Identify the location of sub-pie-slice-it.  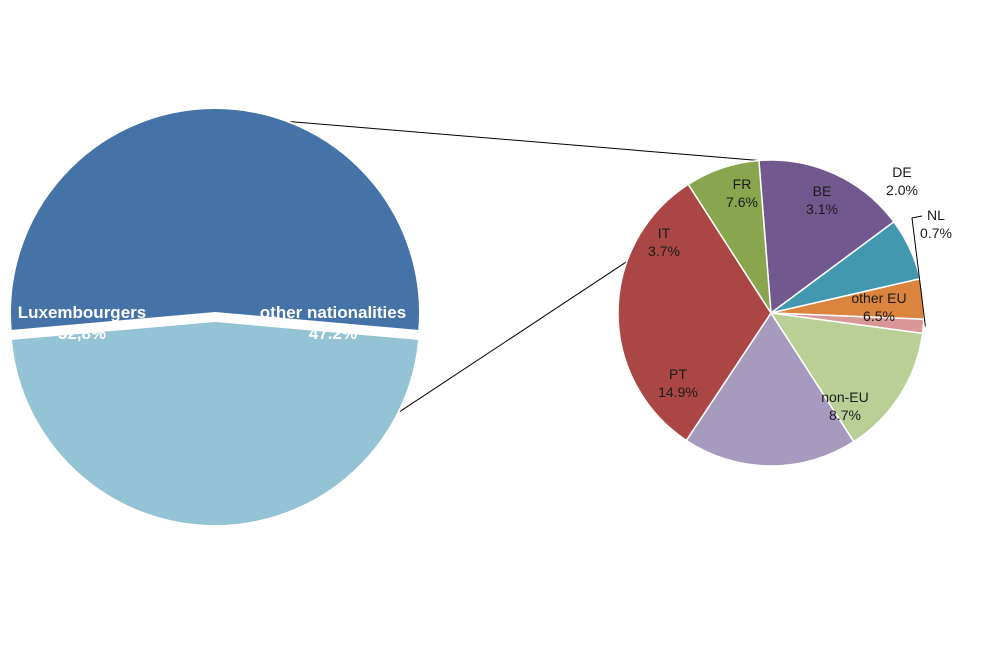
(729, 236).